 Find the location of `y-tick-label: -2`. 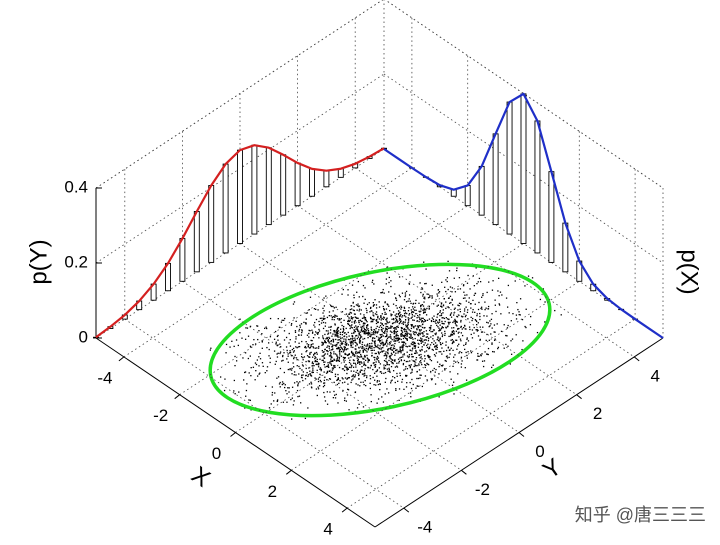

y-tick-label: -2 is located at coordinates (482, 489).